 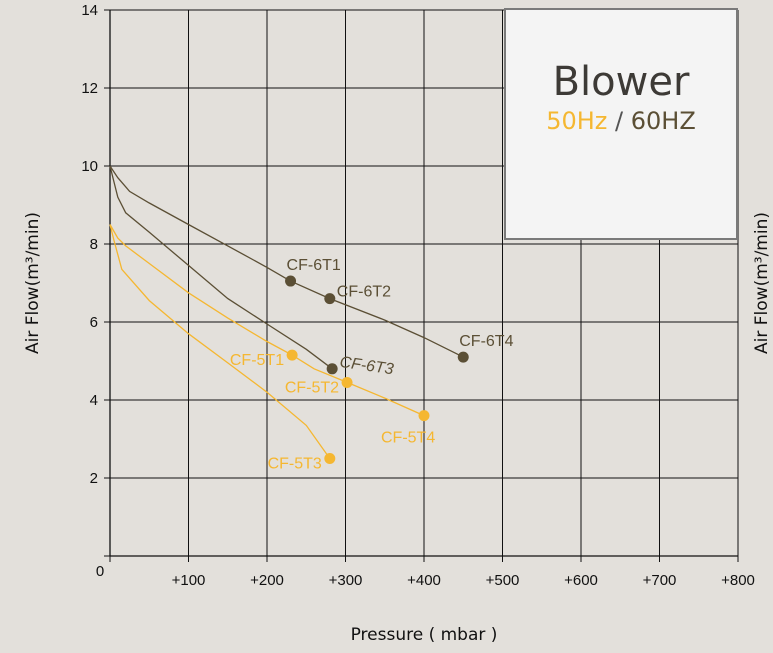 I want to click on x-tick-label-5: +500, so click(x=503, y=580).